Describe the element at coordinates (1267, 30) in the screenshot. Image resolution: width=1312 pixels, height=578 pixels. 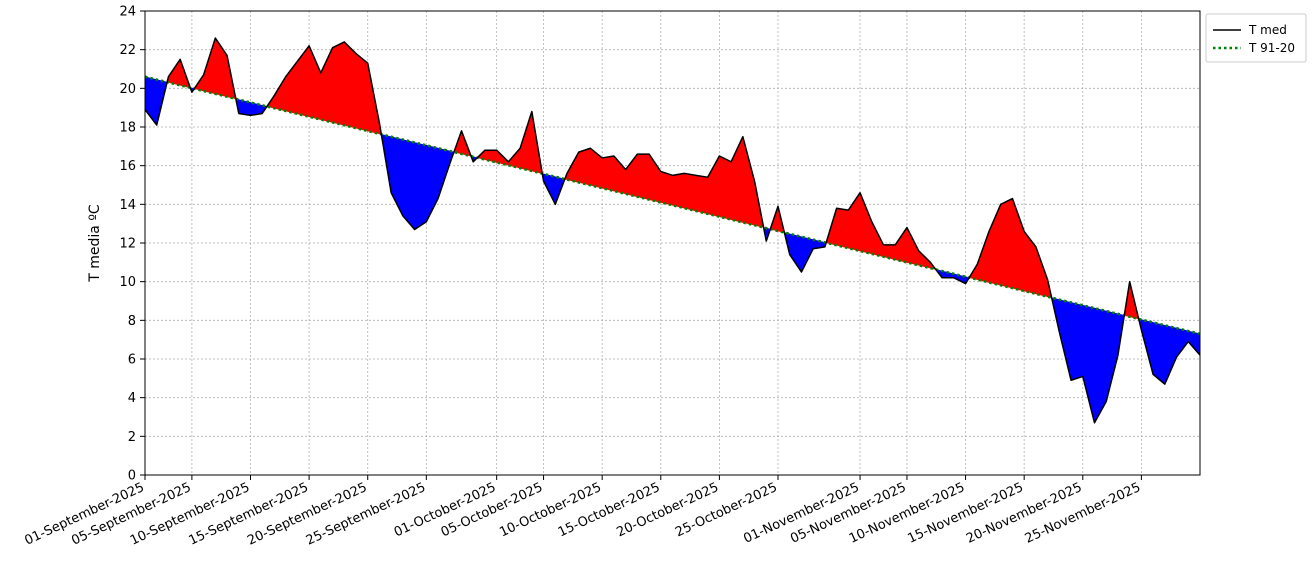
I see `legend-label-t-med: T med` at that location.